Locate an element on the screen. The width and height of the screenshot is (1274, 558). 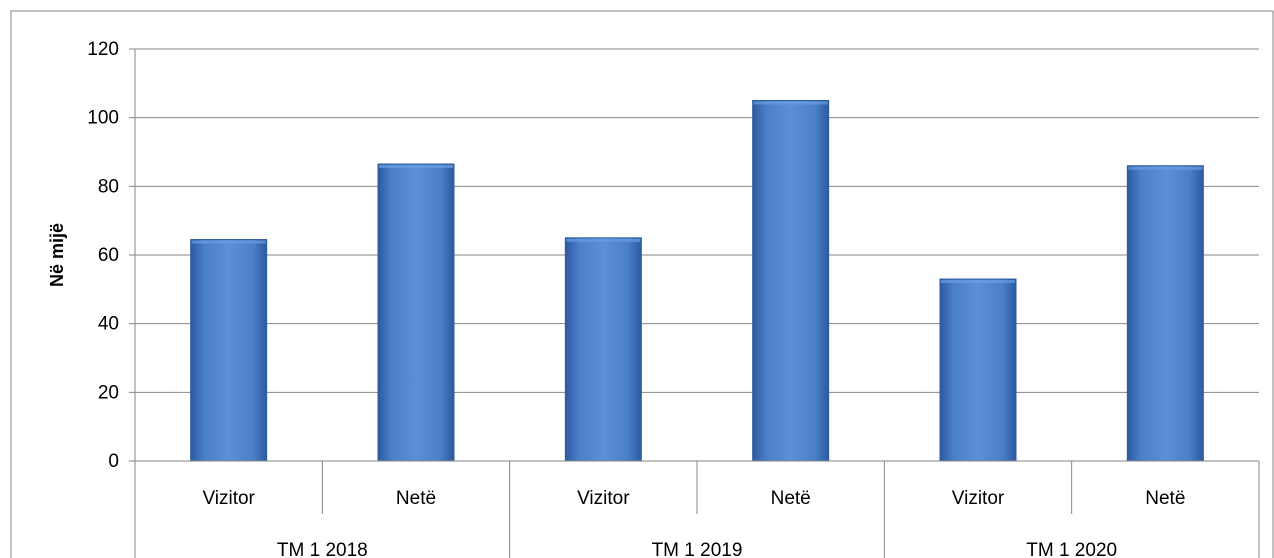
group-label: TM 1 2019 is located at coordinates (697, 549).